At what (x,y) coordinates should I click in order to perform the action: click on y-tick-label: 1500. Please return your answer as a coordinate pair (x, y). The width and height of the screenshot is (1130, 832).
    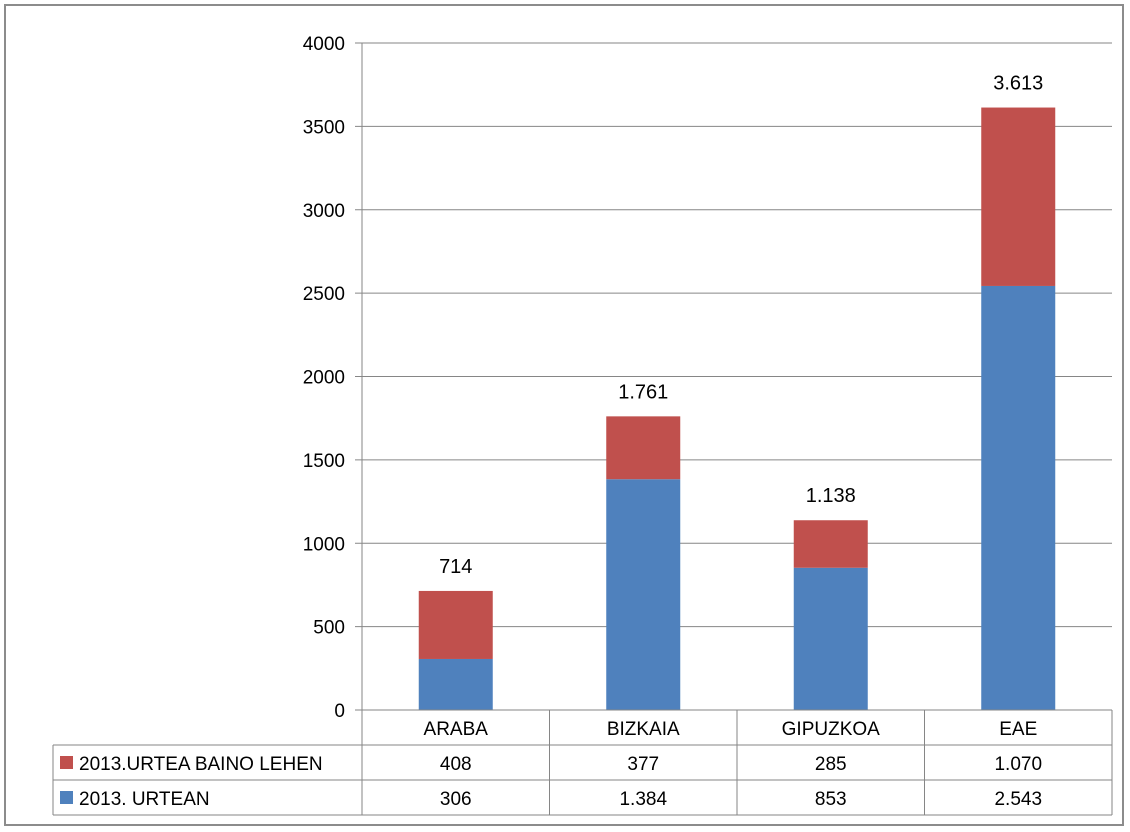
    Looking at the image, I should click on (324, 461).